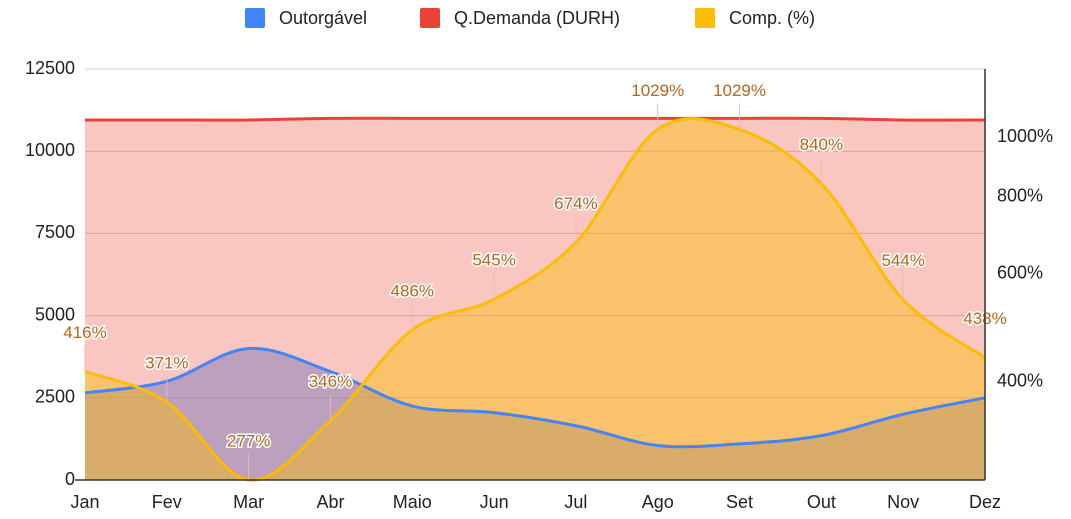  Describe the element at coordinates (50, 68) in the screenshot. I see `y-tick-label: 12500` at that location.